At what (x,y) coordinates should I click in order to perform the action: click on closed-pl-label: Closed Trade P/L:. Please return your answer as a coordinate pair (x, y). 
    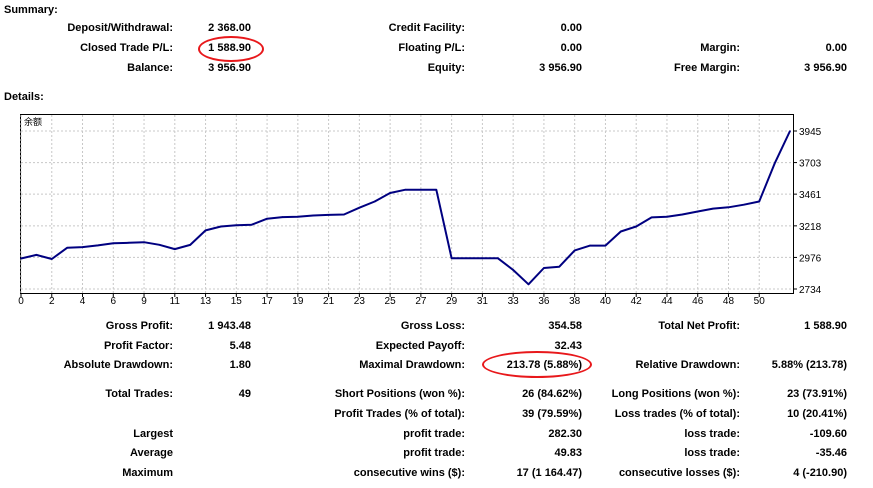
    Looking at the image, I should click on (126, 48).